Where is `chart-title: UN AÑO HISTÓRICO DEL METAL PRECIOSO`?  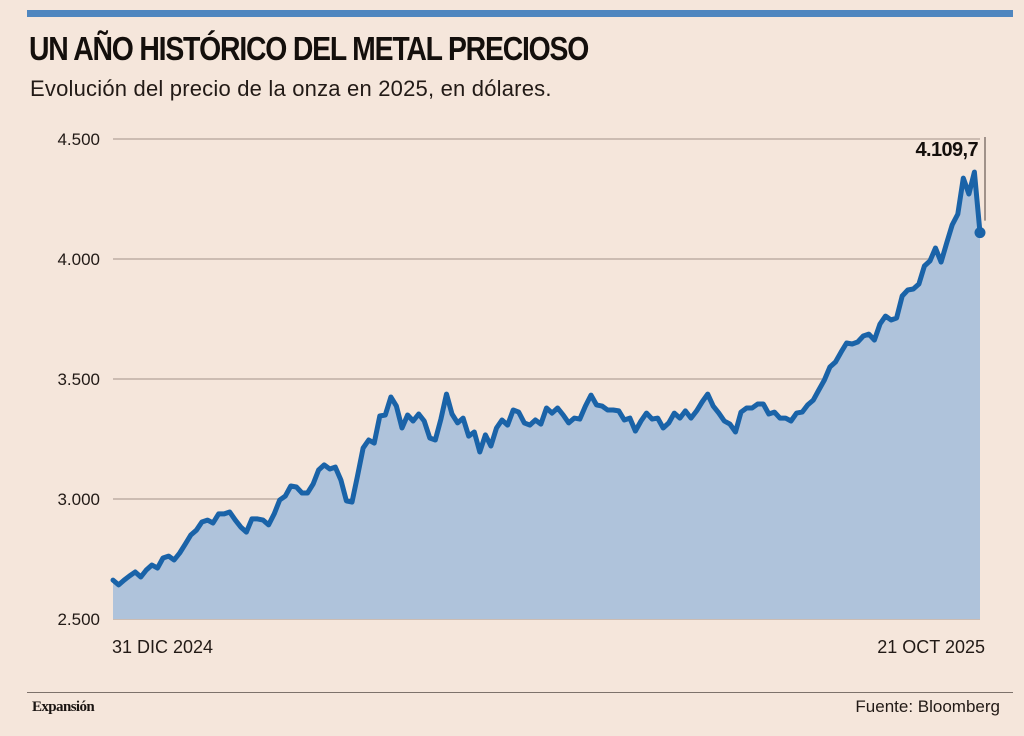 chart-title: UN AÑO HISTÓRICO DEL METAL PRECIOSO is located at coordinates (309, 48).